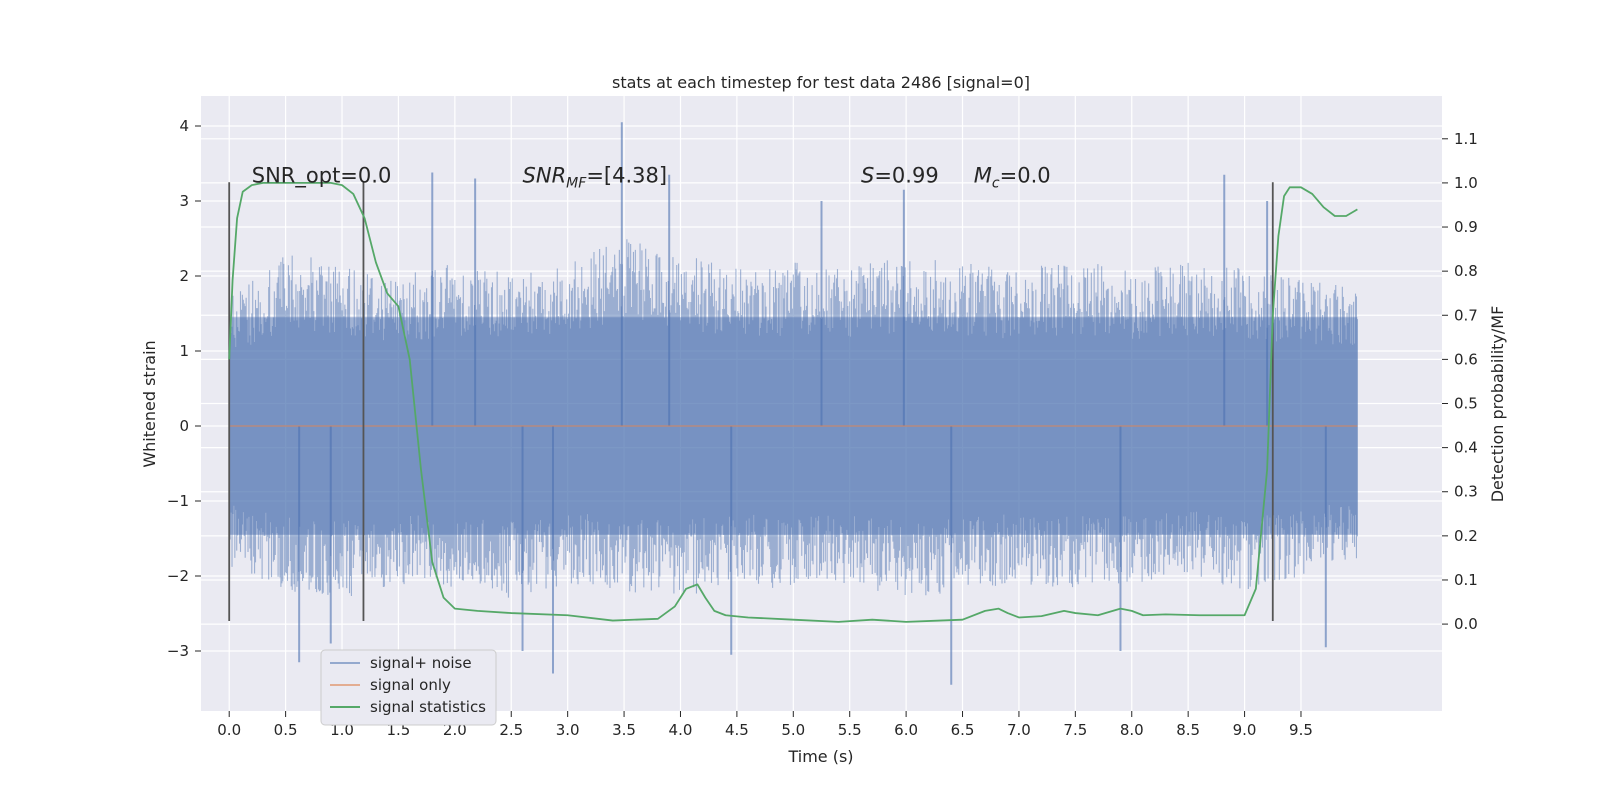  I want to click on y-tick-label-4: 1, so click(184, 351).